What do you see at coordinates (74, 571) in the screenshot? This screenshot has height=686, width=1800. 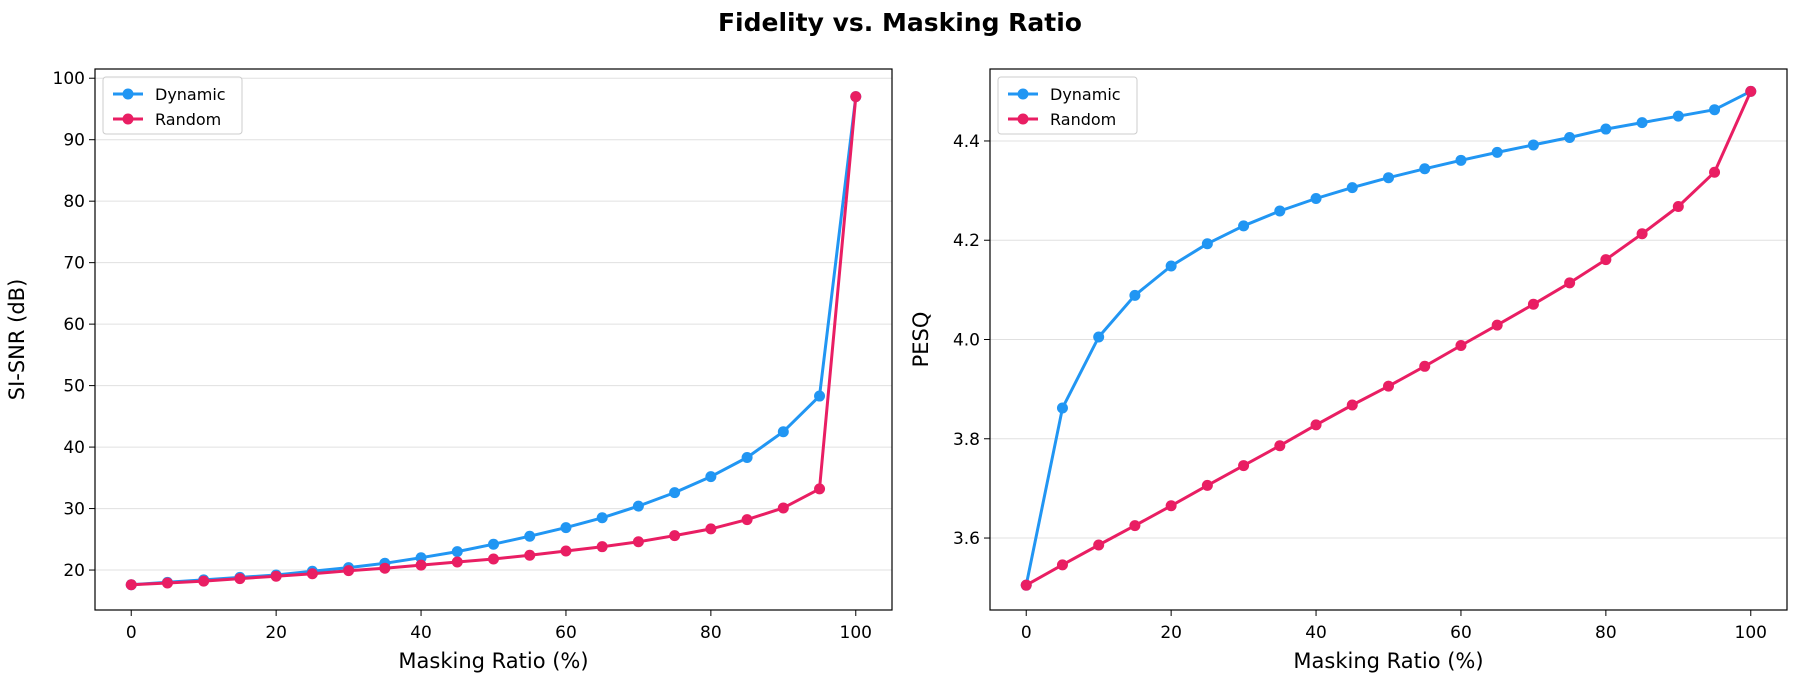 I see `y-tick-label: 20` at bounding box center [74, 571].